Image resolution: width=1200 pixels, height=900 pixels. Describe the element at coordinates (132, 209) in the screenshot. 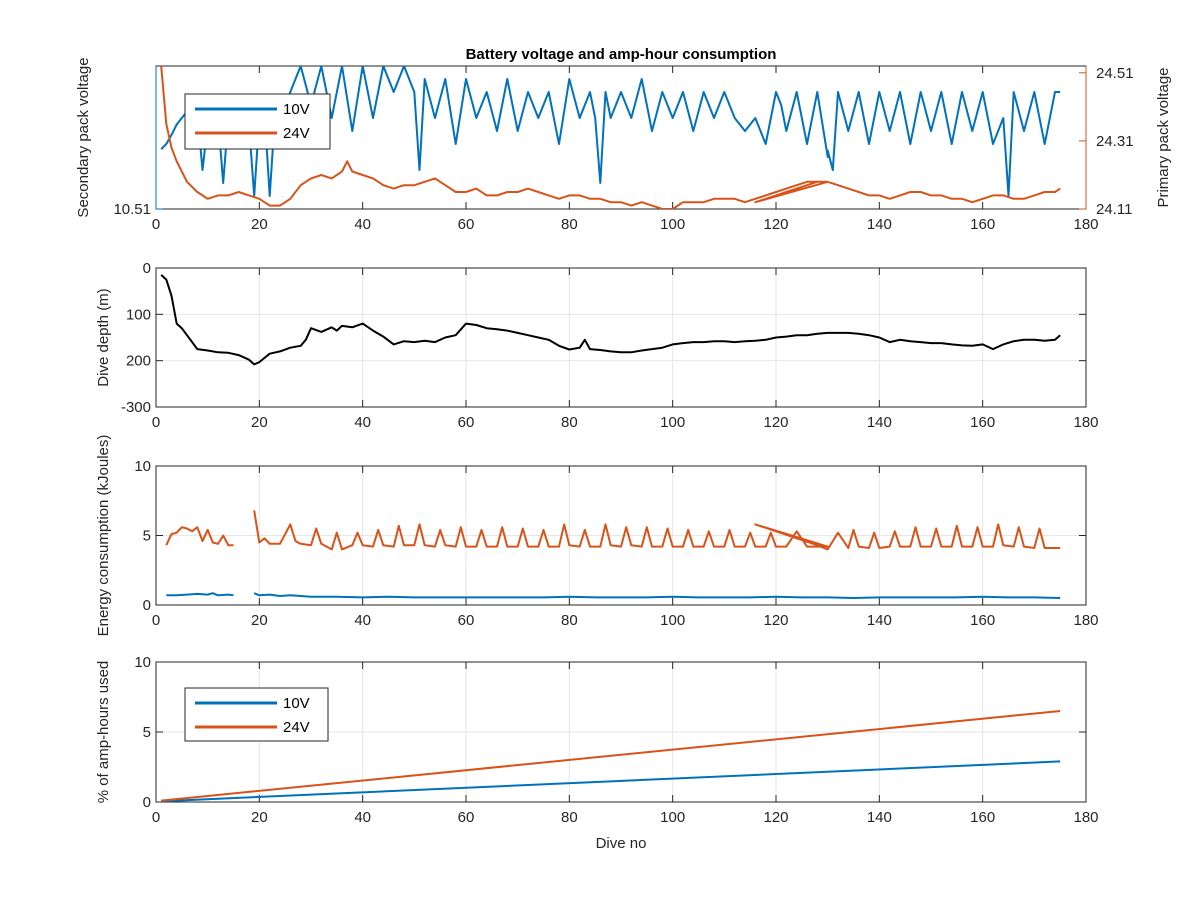

I see `y-tick-label: 10.51` at that location.